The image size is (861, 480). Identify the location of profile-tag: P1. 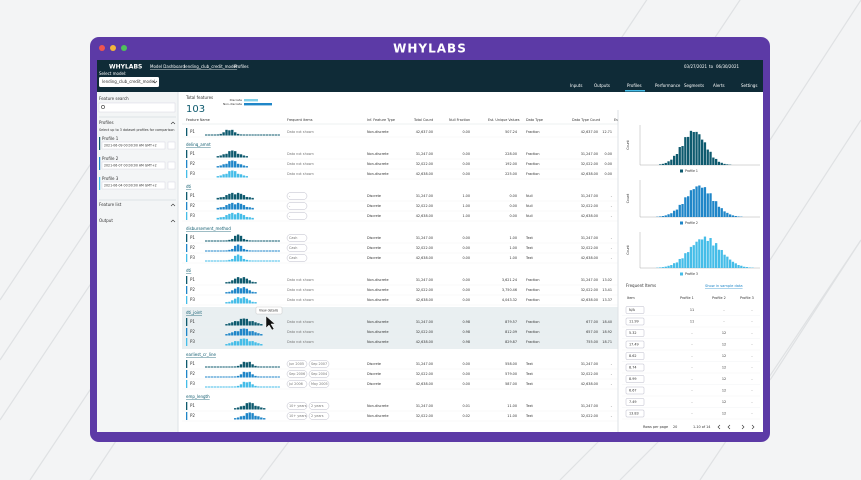
(192, 195).